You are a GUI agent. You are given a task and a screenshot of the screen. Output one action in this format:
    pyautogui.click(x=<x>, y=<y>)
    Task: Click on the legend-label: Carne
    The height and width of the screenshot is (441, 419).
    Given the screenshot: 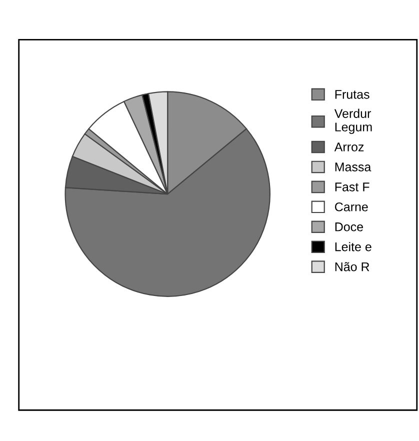 What is the action you would take?
    pyautogui.click(x=351, y=207)
    